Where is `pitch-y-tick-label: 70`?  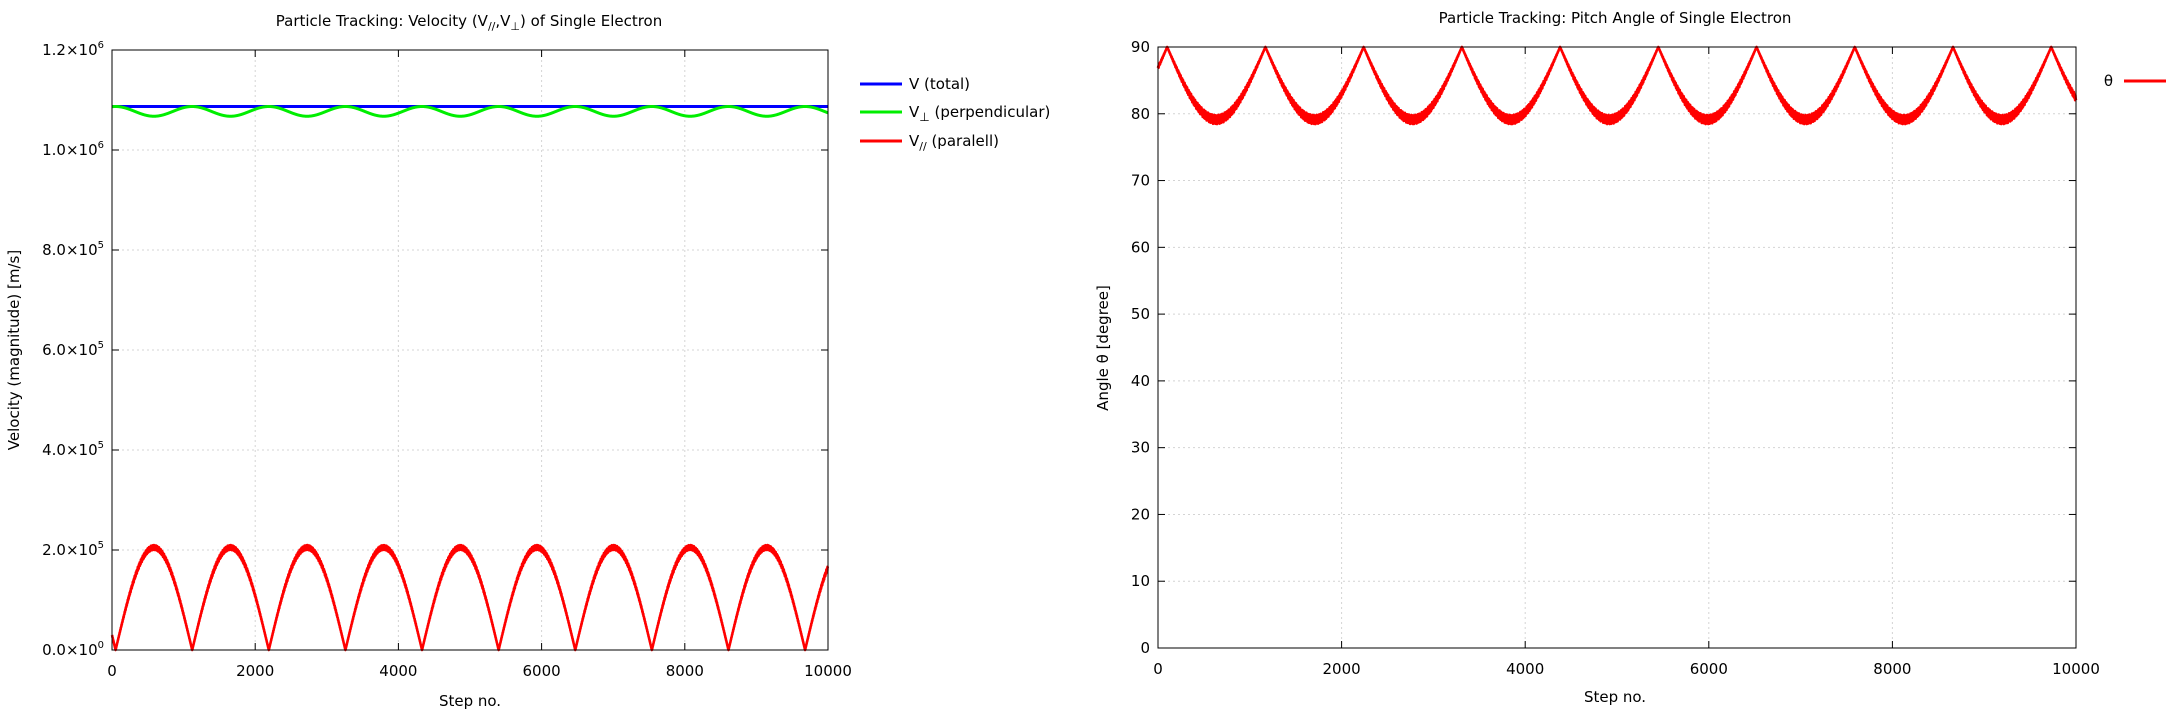
pitch-y-tick-label: 70 is located at coordinates (1140, 181).